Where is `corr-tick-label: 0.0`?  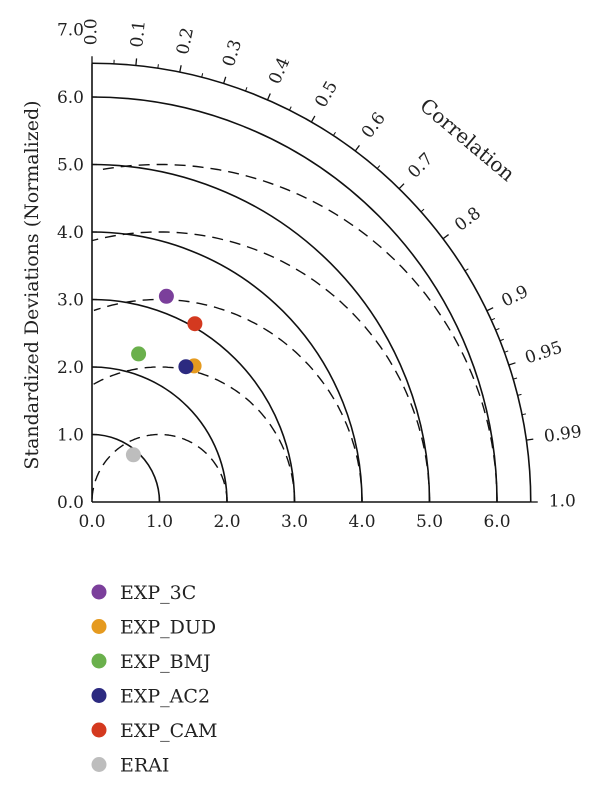 corr-tick-label: 0.0 is located at coordinates (92, 31).